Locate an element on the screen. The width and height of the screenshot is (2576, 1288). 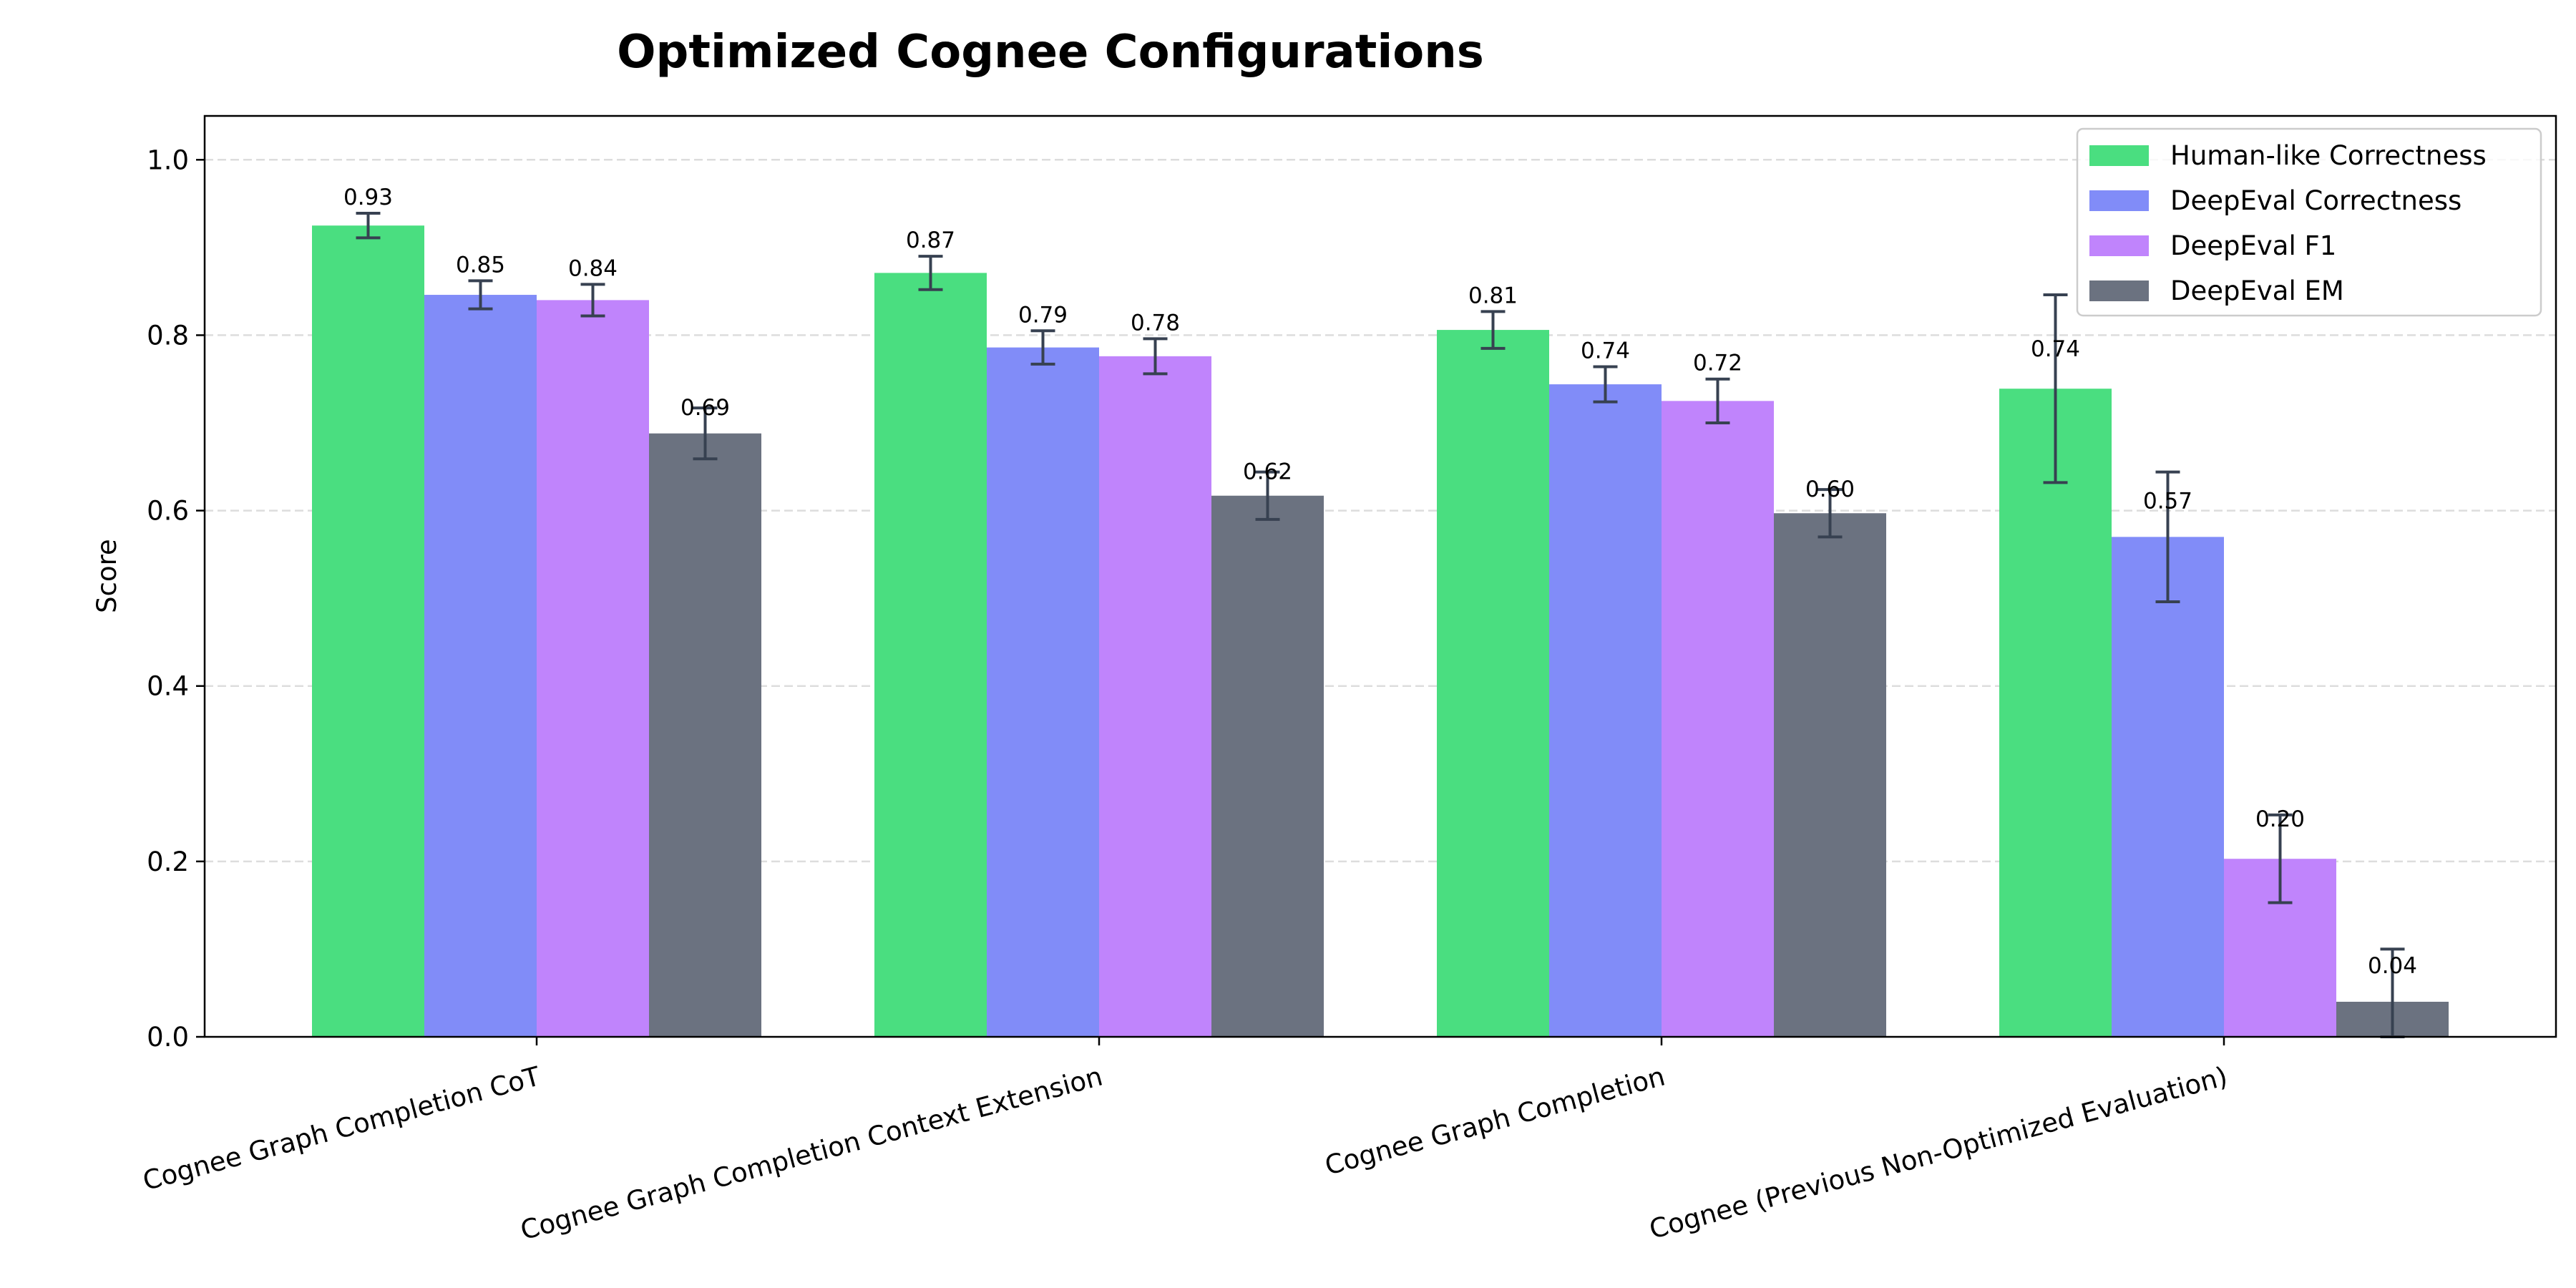
value-label: 0.87 is located at coordinates (930, 240).